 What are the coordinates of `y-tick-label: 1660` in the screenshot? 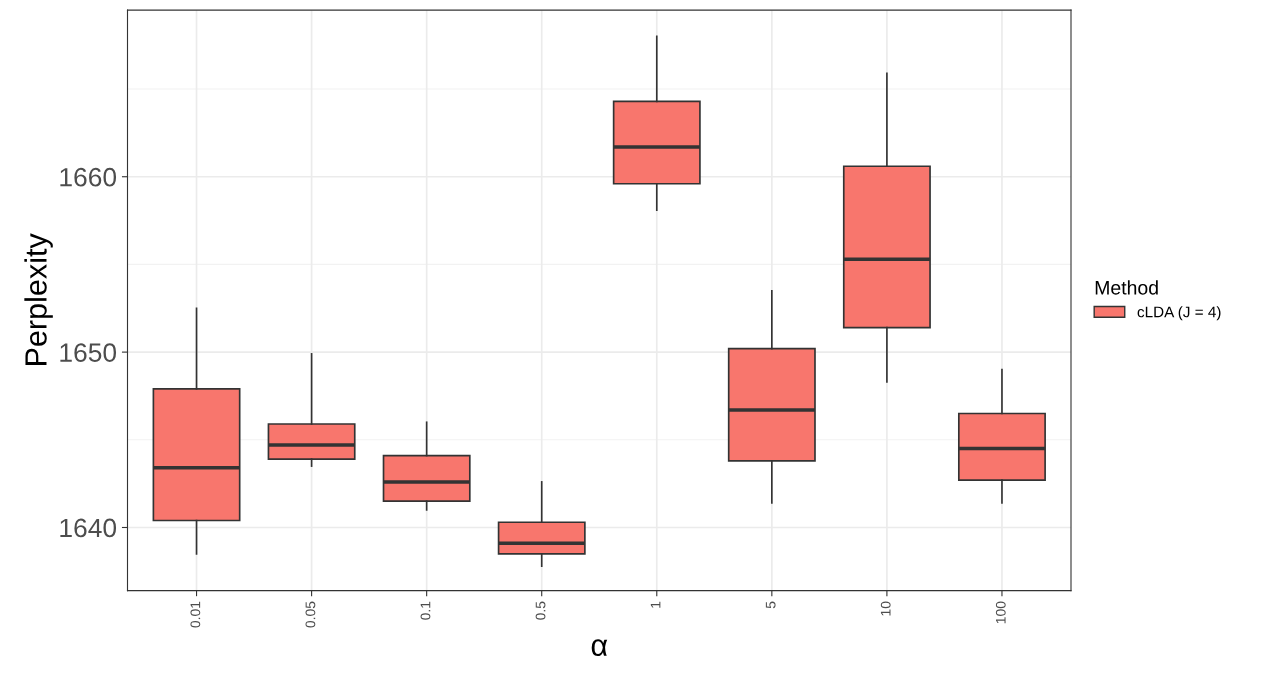 It's located at (88, 177).